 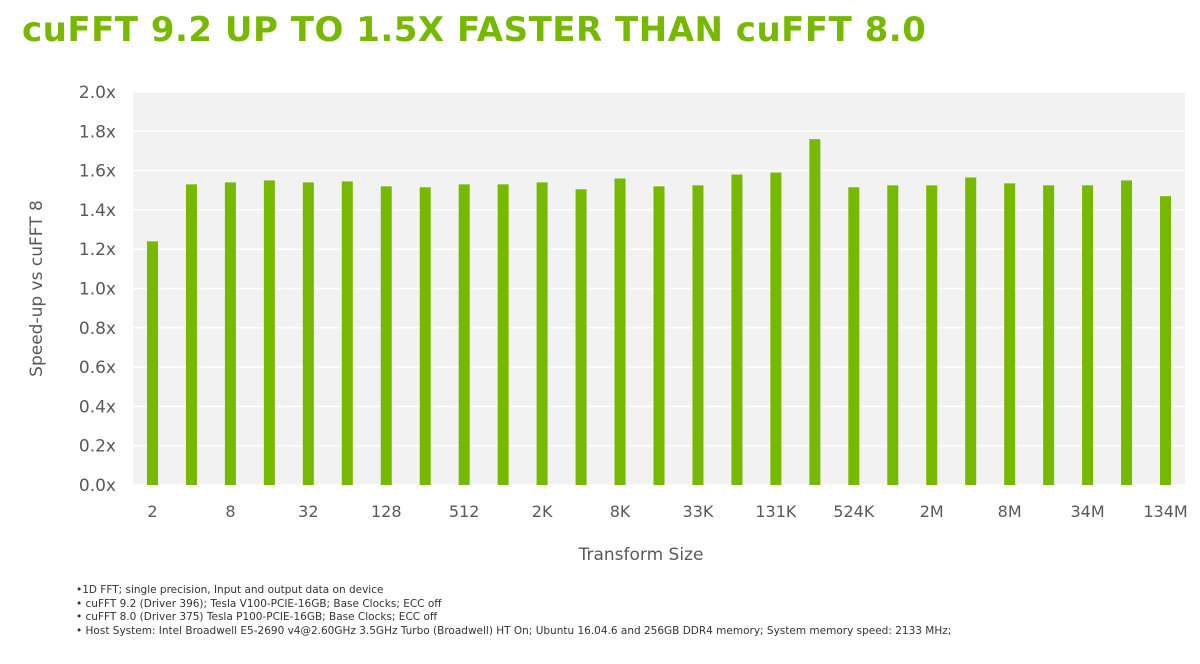 I want to click on y-tick-label: 0.4x, so click(x=97, y=407).